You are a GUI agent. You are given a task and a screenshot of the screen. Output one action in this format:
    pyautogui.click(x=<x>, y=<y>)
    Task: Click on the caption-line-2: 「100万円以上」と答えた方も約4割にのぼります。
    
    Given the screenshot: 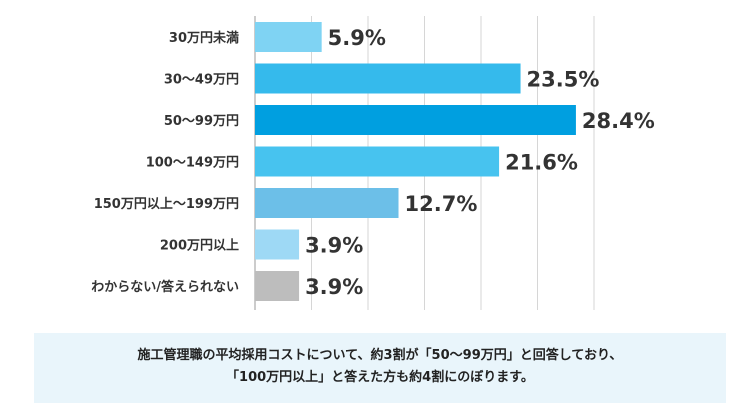 What is the action you would take?
    pyautogui.click(x=380, y=377)
    